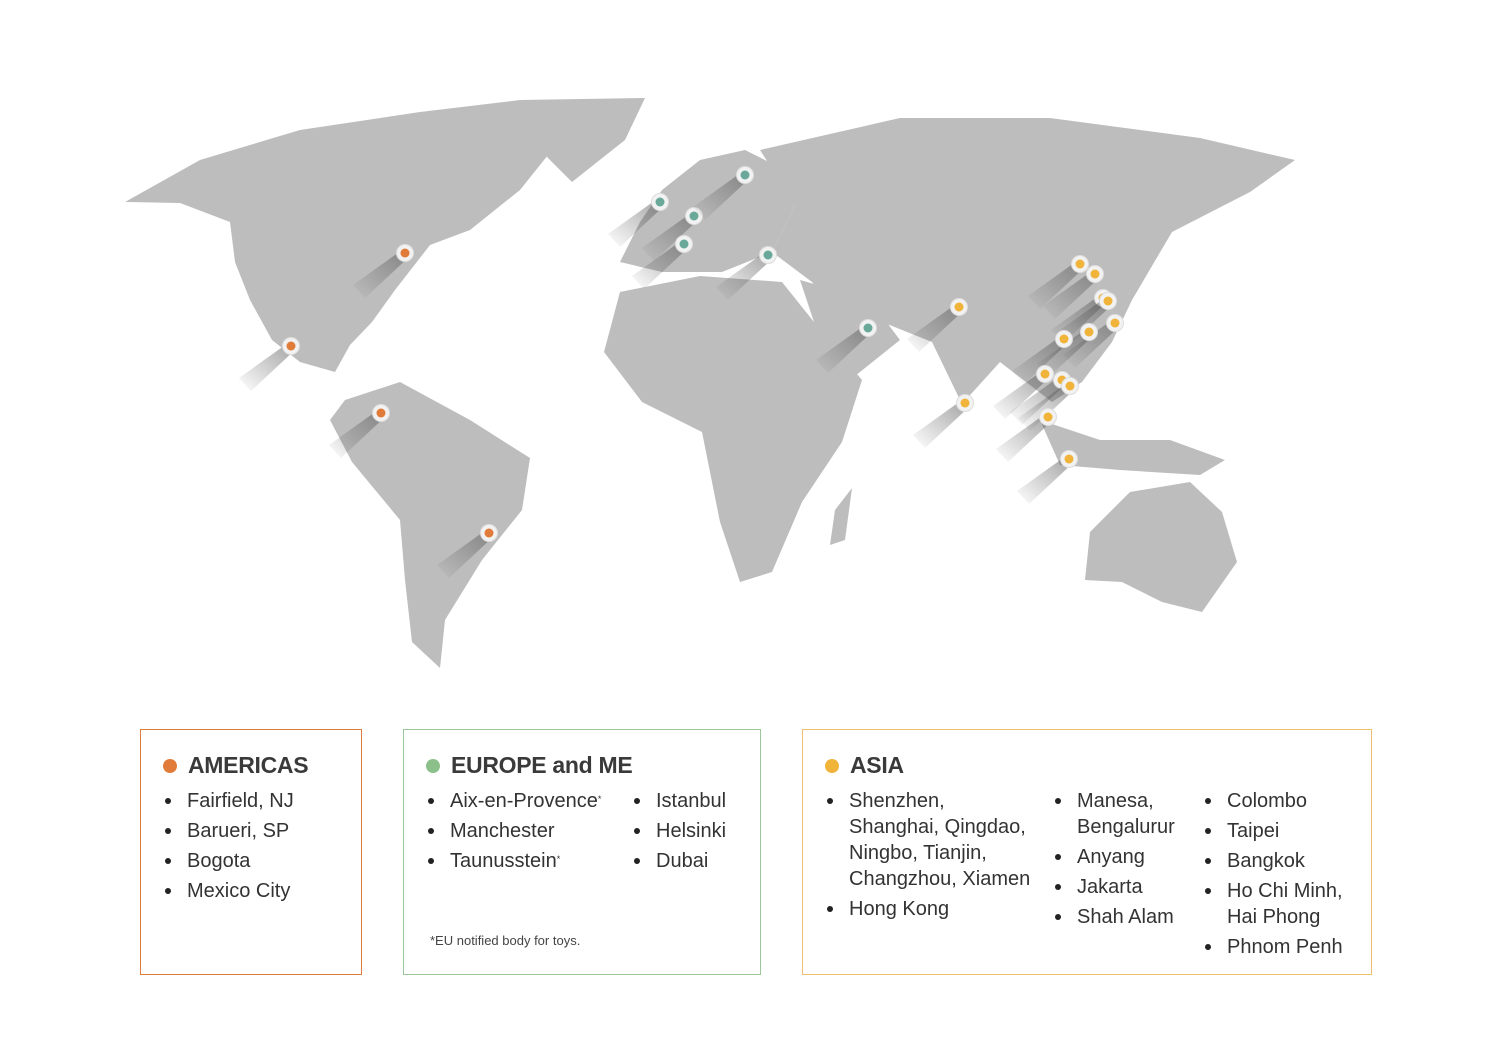 This screenshot has height=1057, width=1504. What do you see at coordinates (248, 765) in the screenshot?
I see `americas-title: AMERICAS` at bounding box center [248, 765].